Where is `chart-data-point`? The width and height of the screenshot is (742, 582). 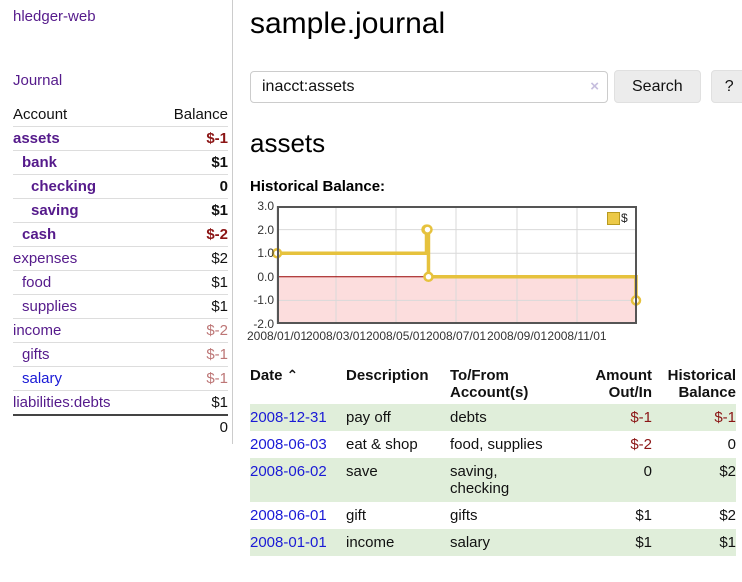 chart-data-point is located at coordinates (427, 229).